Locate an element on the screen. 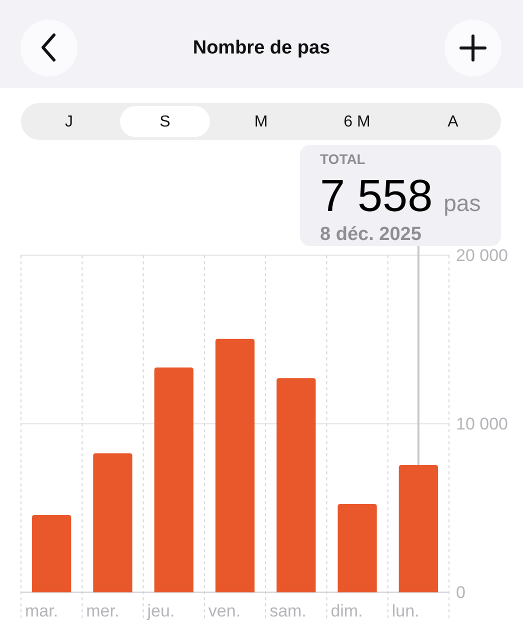 This screenshot has height=640, width=523. text: TOTAL is located at coordinates (343, 159).